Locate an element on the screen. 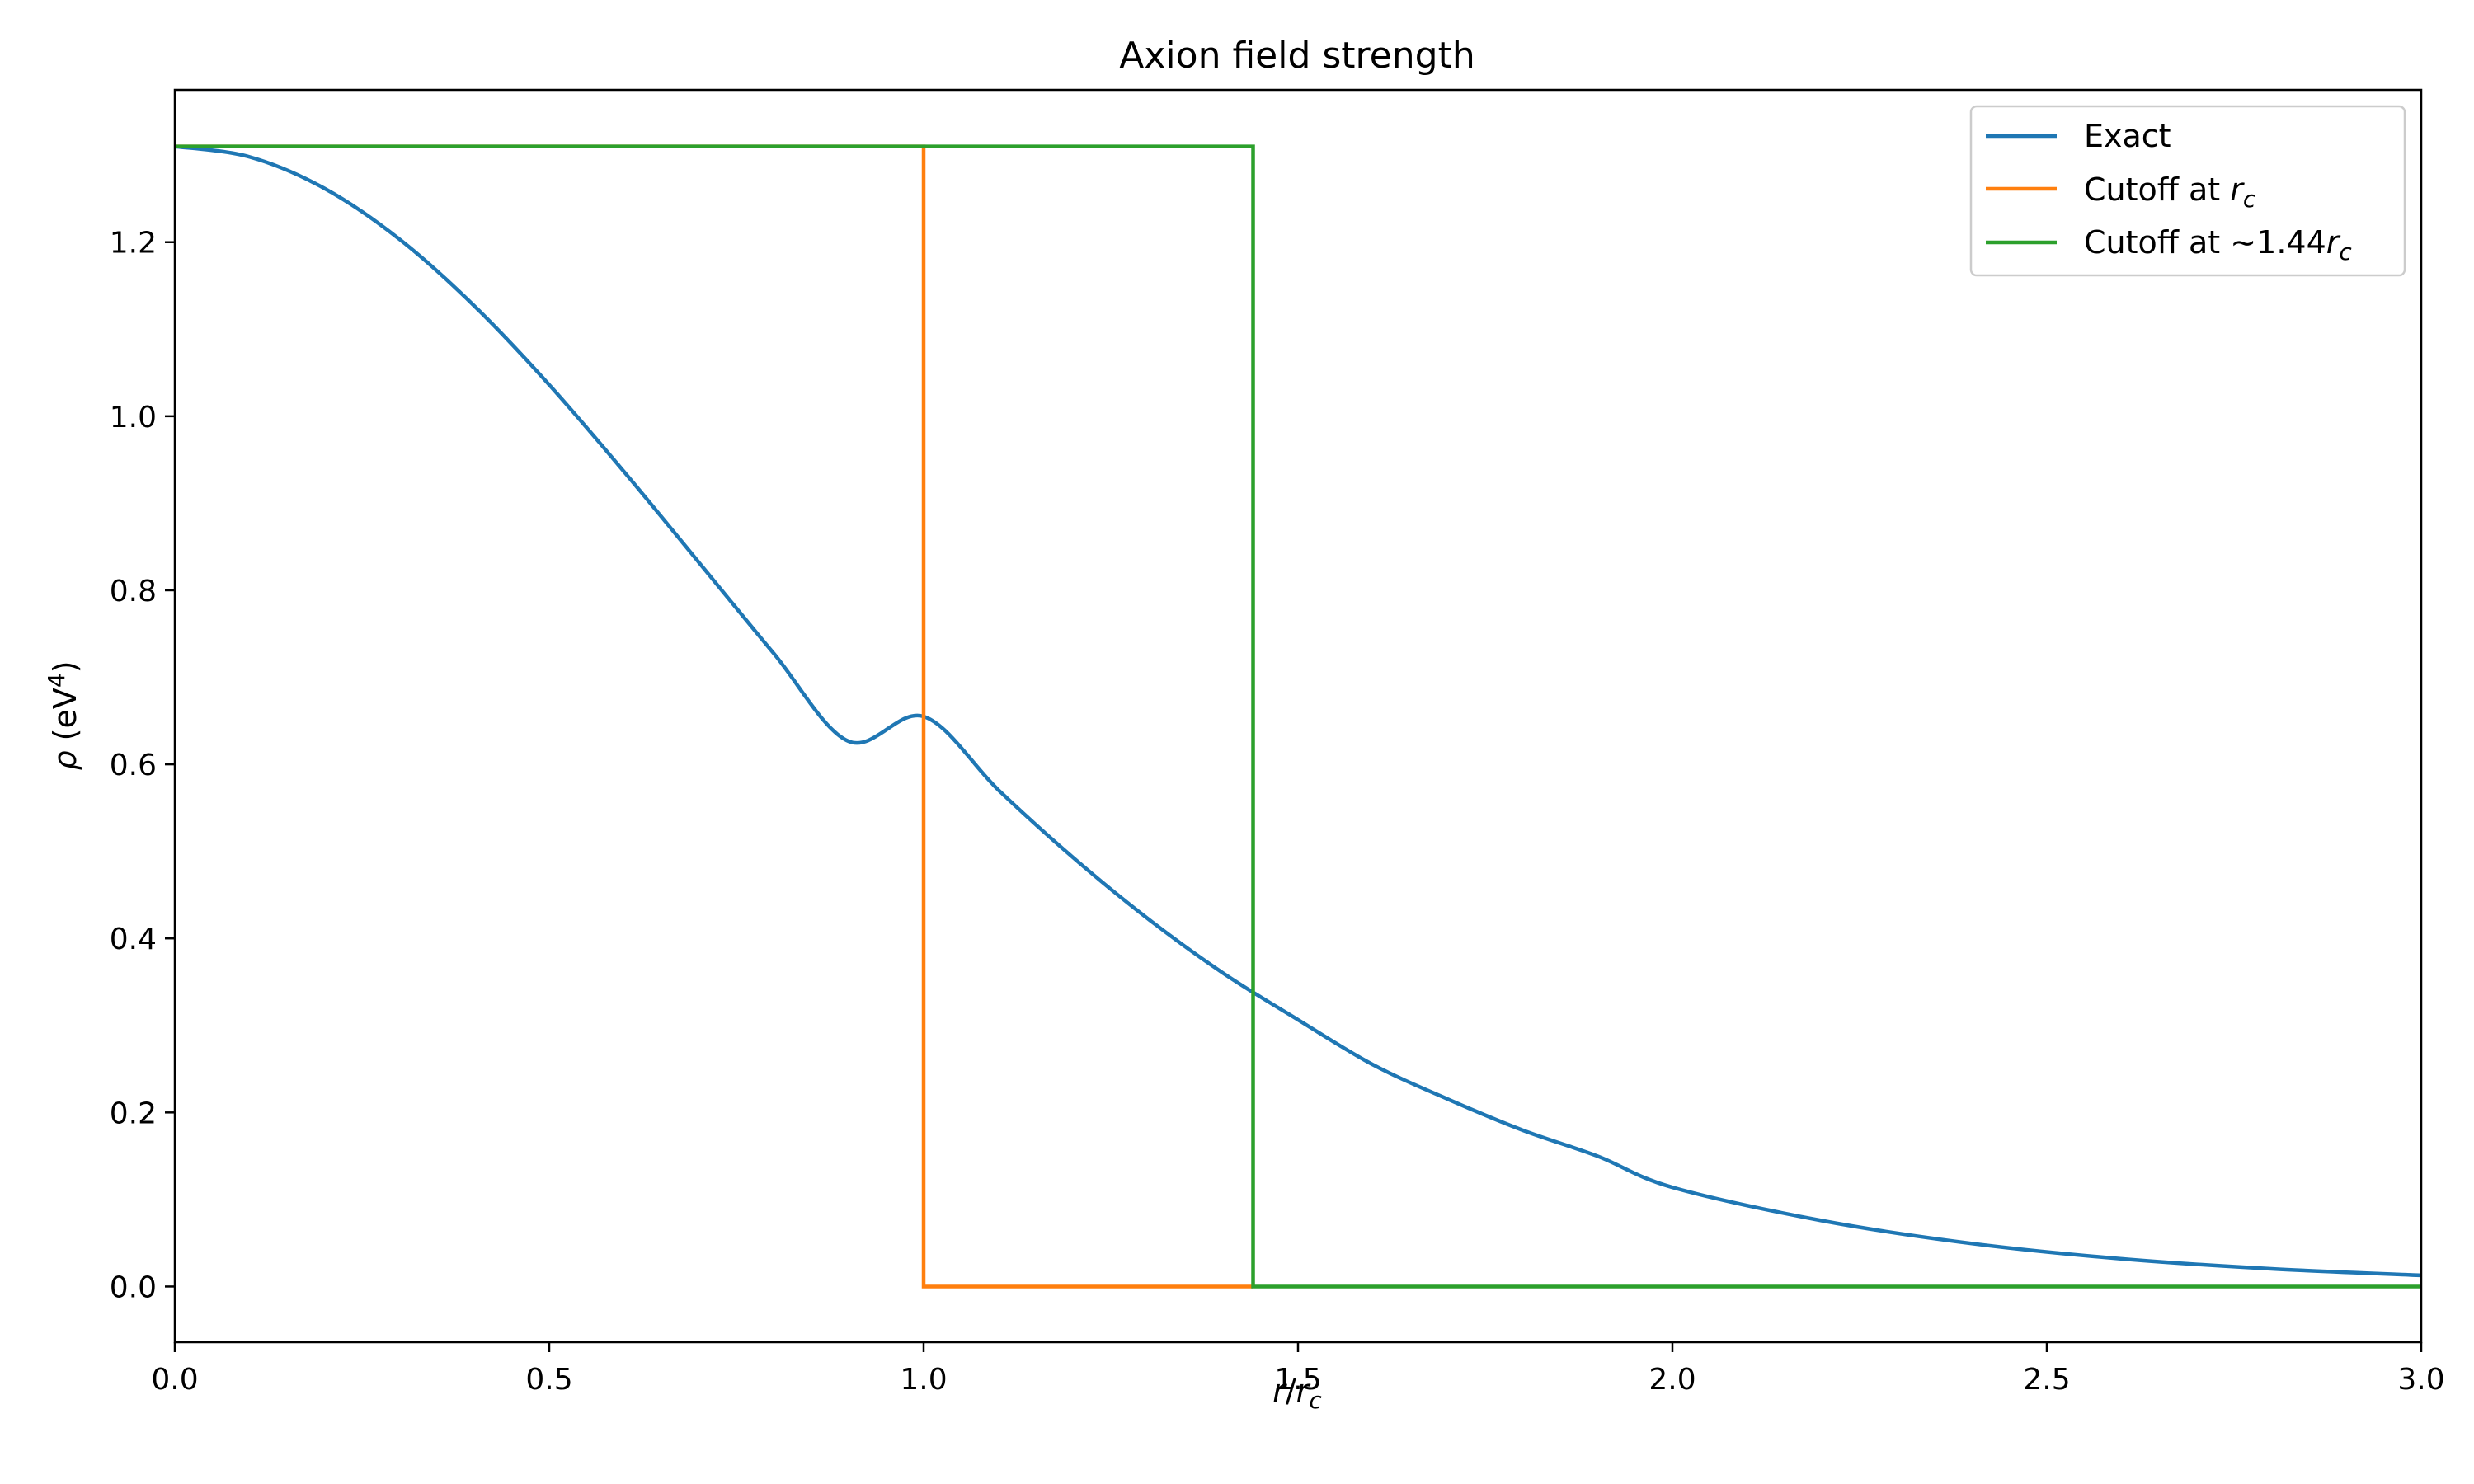  legend-label-exact: Exact is located at coordinates (2127, 136).